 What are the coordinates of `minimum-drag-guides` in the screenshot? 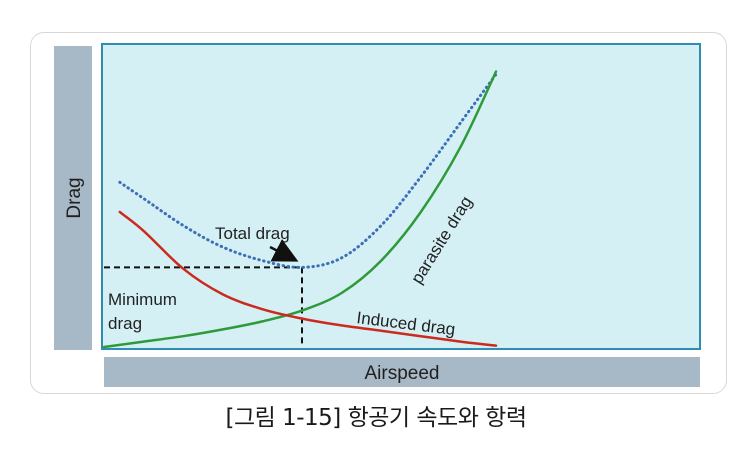 It's located at (203, 306).